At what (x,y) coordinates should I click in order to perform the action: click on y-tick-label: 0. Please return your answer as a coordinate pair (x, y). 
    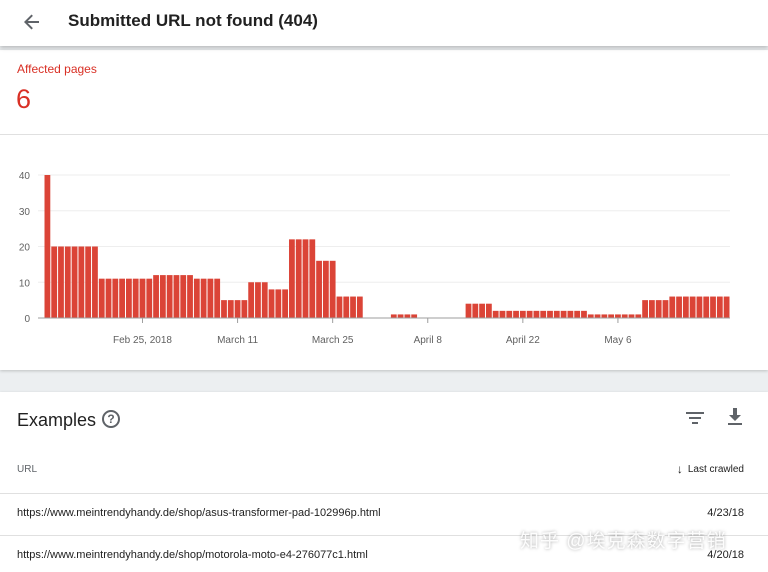
    Looking at the image, I should click on (27, 319).